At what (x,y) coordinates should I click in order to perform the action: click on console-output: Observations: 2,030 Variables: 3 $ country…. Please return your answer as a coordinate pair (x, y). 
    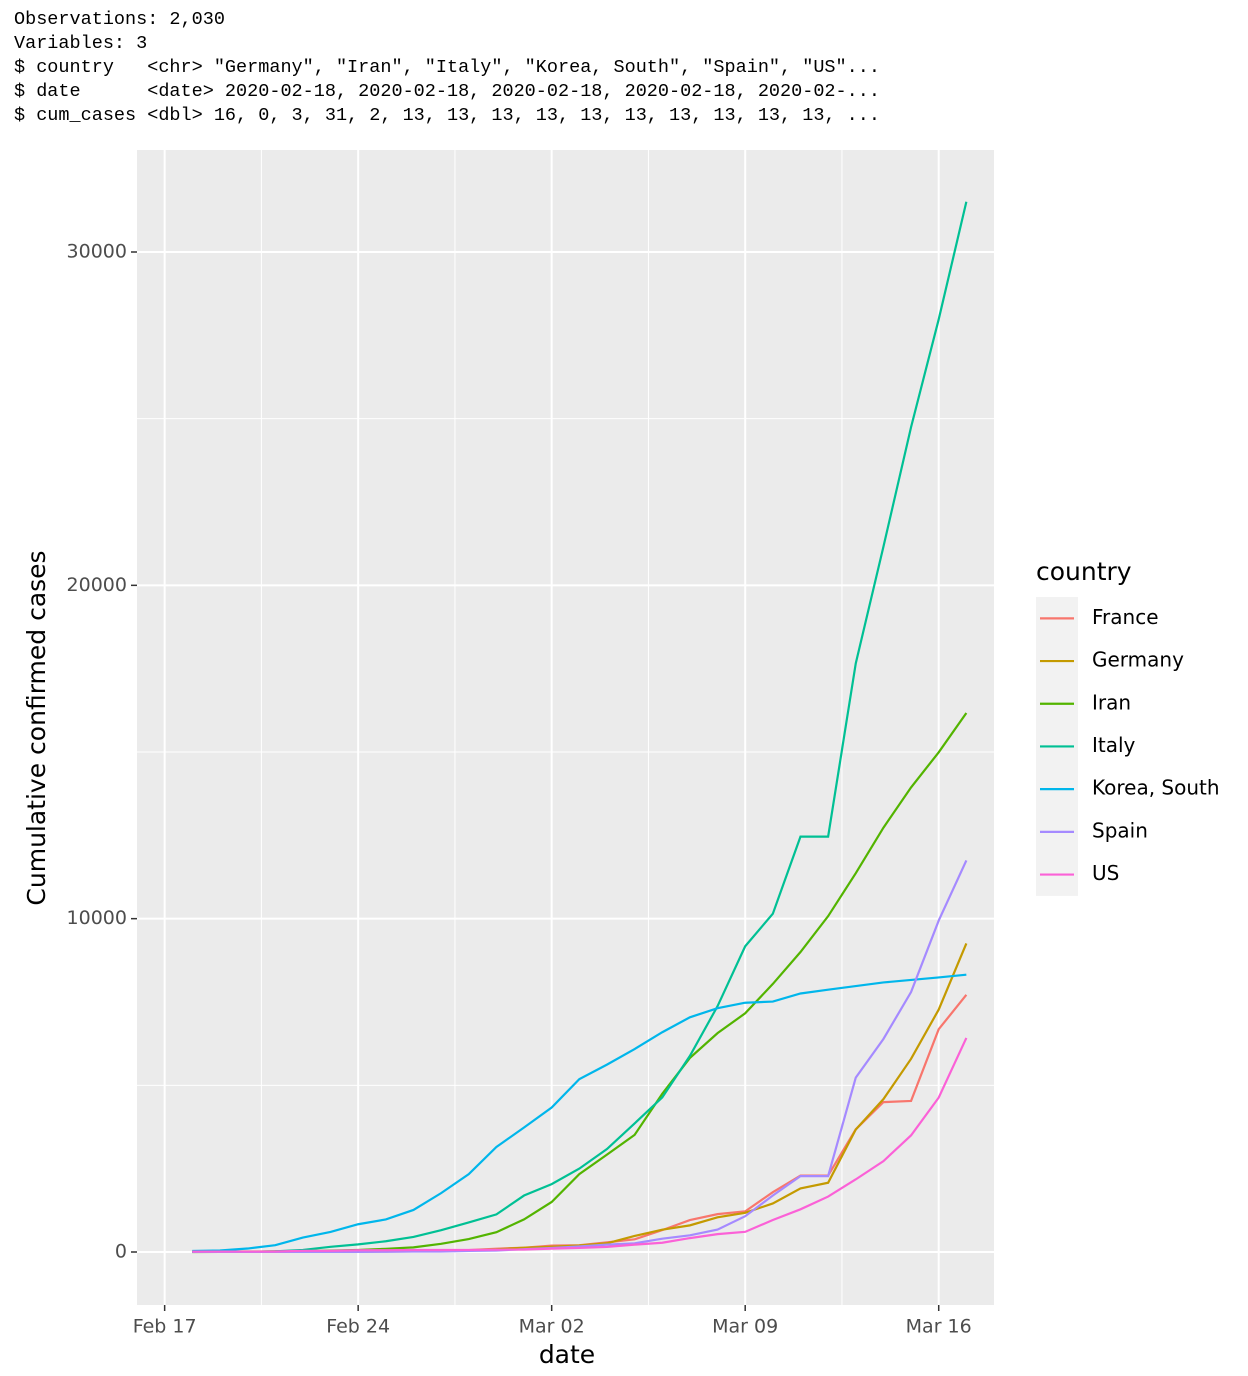
    Looking at the image, I should click on (447, 68).